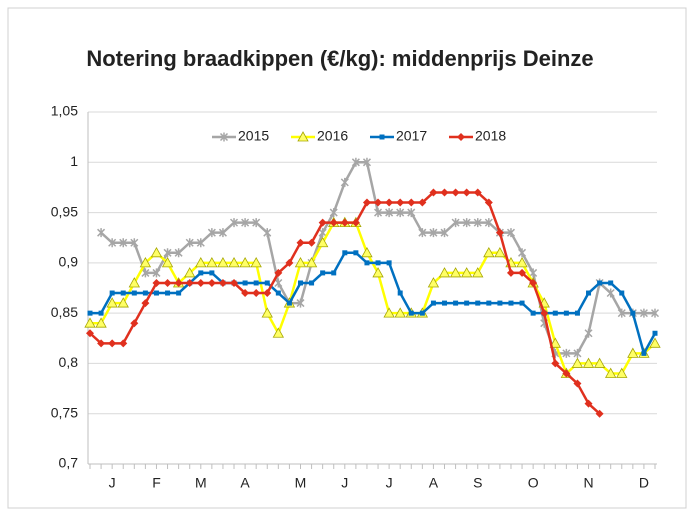 The image size is (694, 516). What do you see at coordinates (344, 483) in the screenshot?
I see `x-tick-label: J` at bounding box center [344, 483].